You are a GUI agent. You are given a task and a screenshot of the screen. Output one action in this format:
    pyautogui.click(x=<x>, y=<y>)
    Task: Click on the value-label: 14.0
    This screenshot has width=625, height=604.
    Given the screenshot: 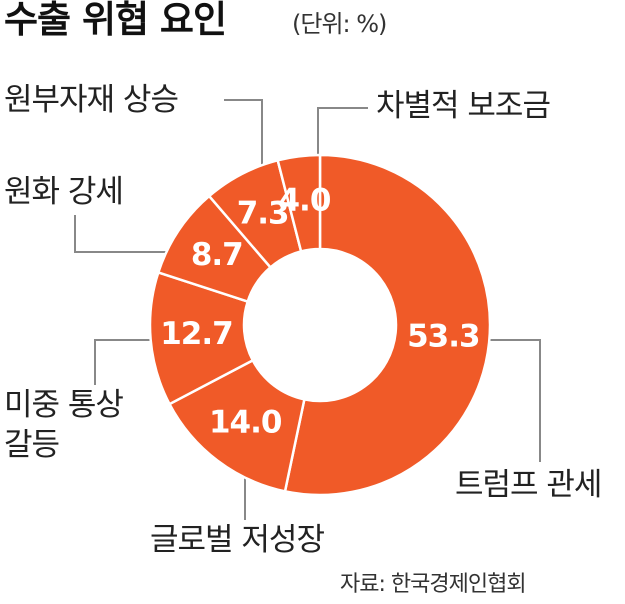 What is the action you would take?
    pyautogui.click(x=245, y=422)
    